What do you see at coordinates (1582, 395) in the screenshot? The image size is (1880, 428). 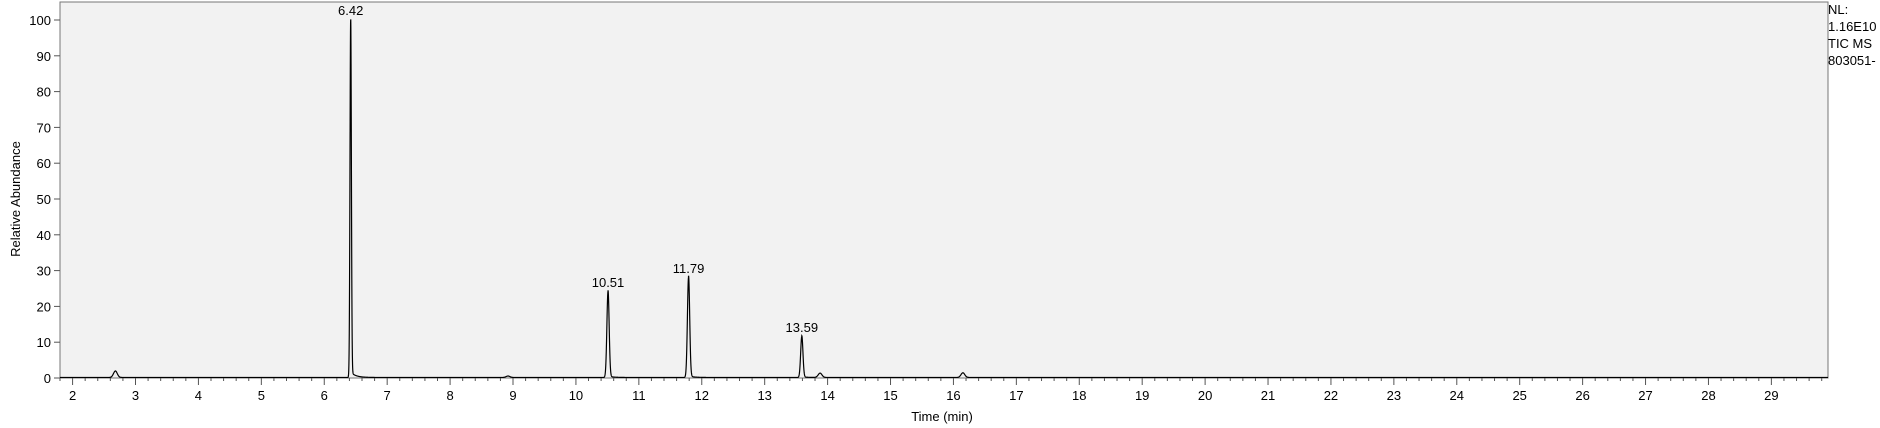 I see `x-tick-label: 26` at bounding box center [1582, 395].